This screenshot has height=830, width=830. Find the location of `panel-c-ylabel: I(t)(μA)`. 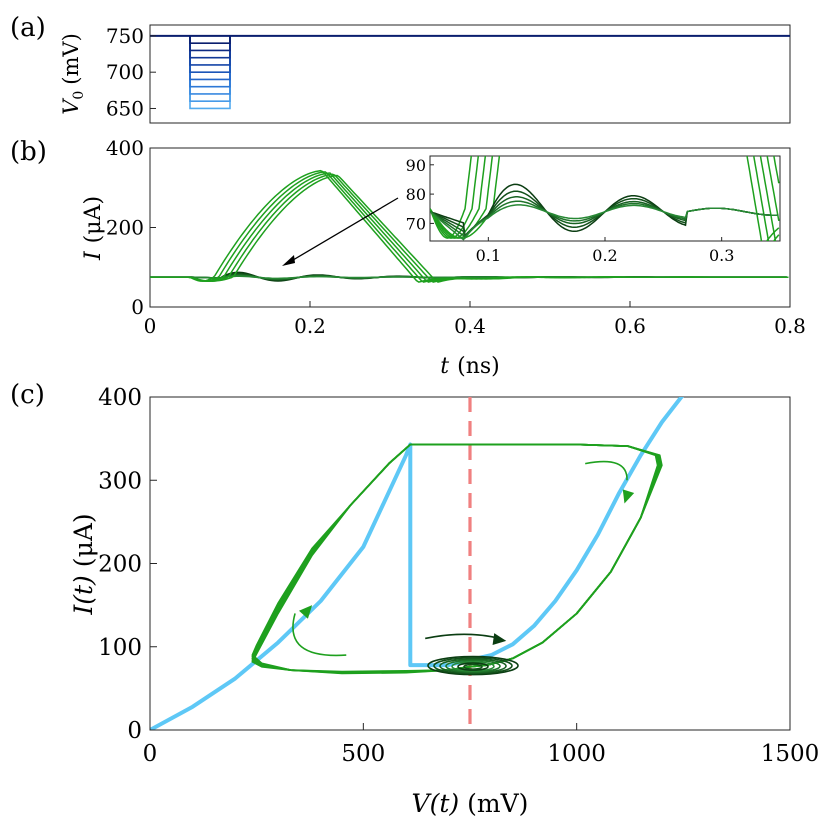

panel-c-ylabel: I(t)(μA) is located at coordinates (83, 564).